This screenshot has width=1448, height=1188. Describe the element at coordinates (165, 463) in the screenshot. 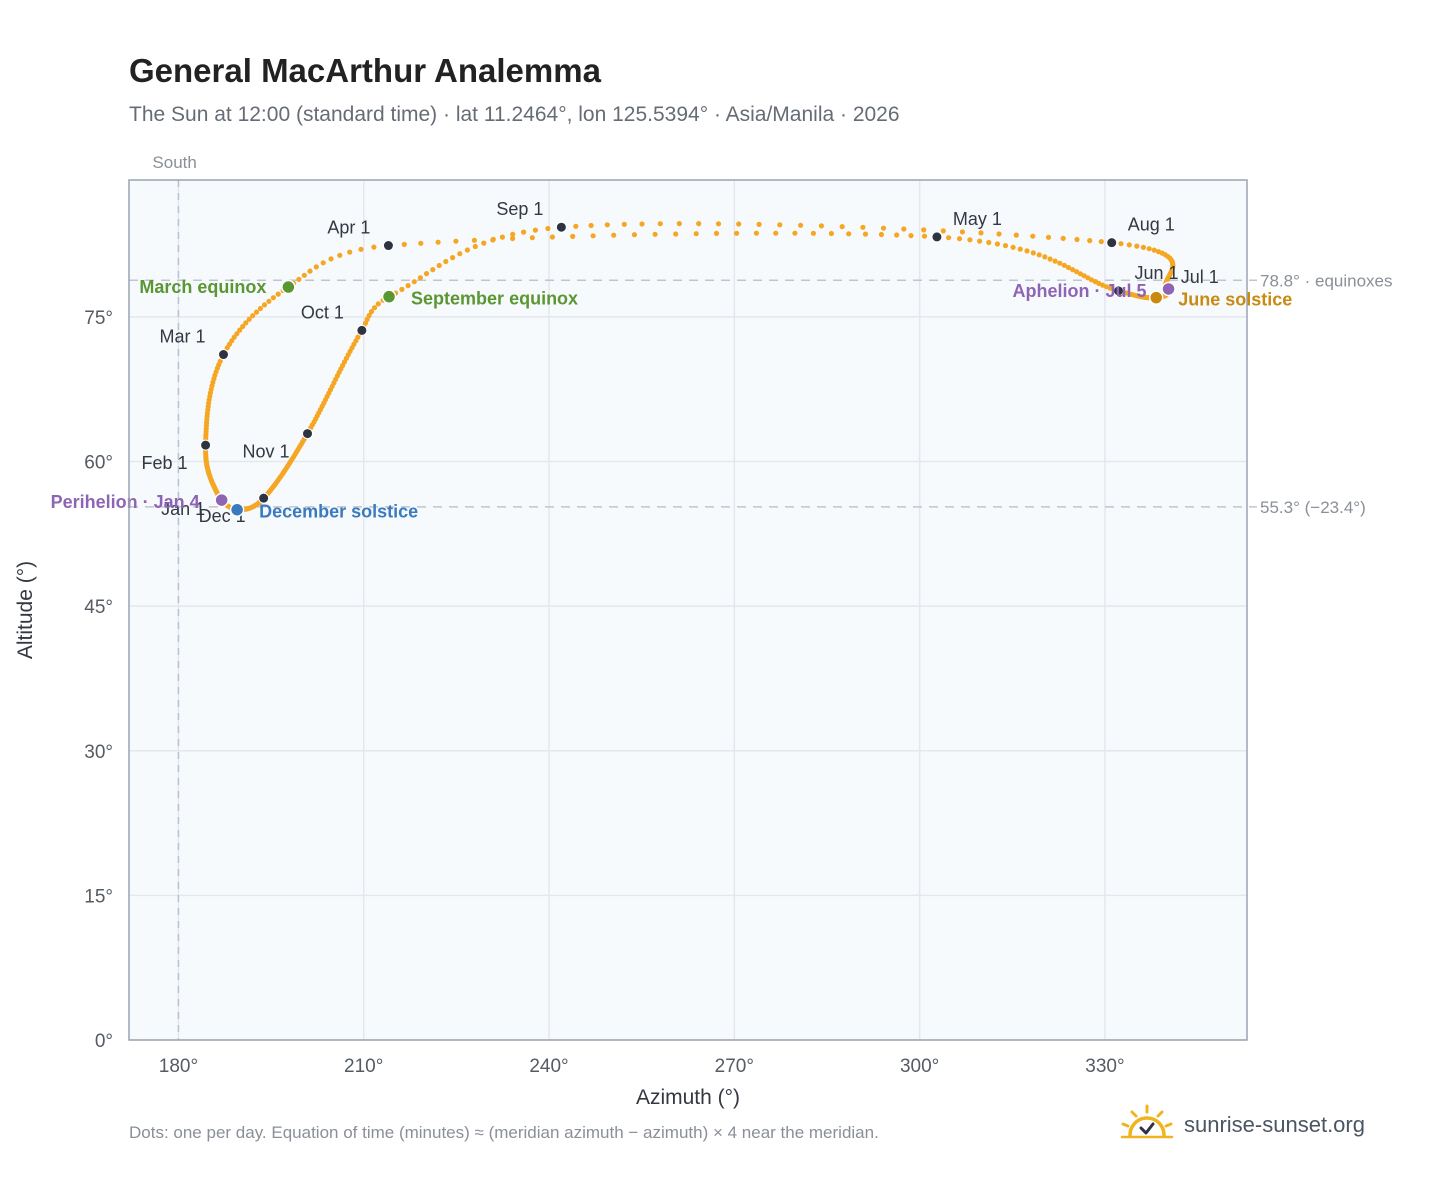

I see `month-marker-label: Feb 1` at that location.